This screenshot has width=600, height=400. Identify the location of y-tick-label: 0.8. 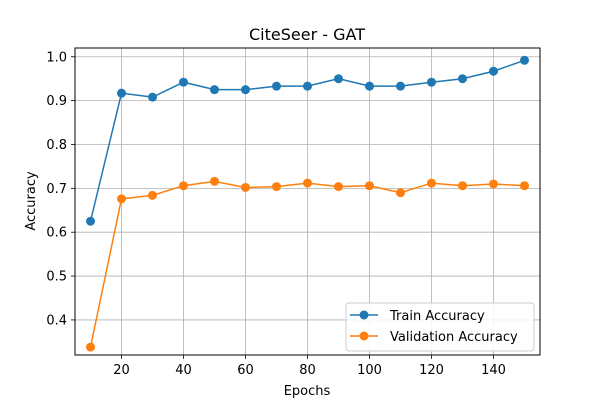
(56, 145).